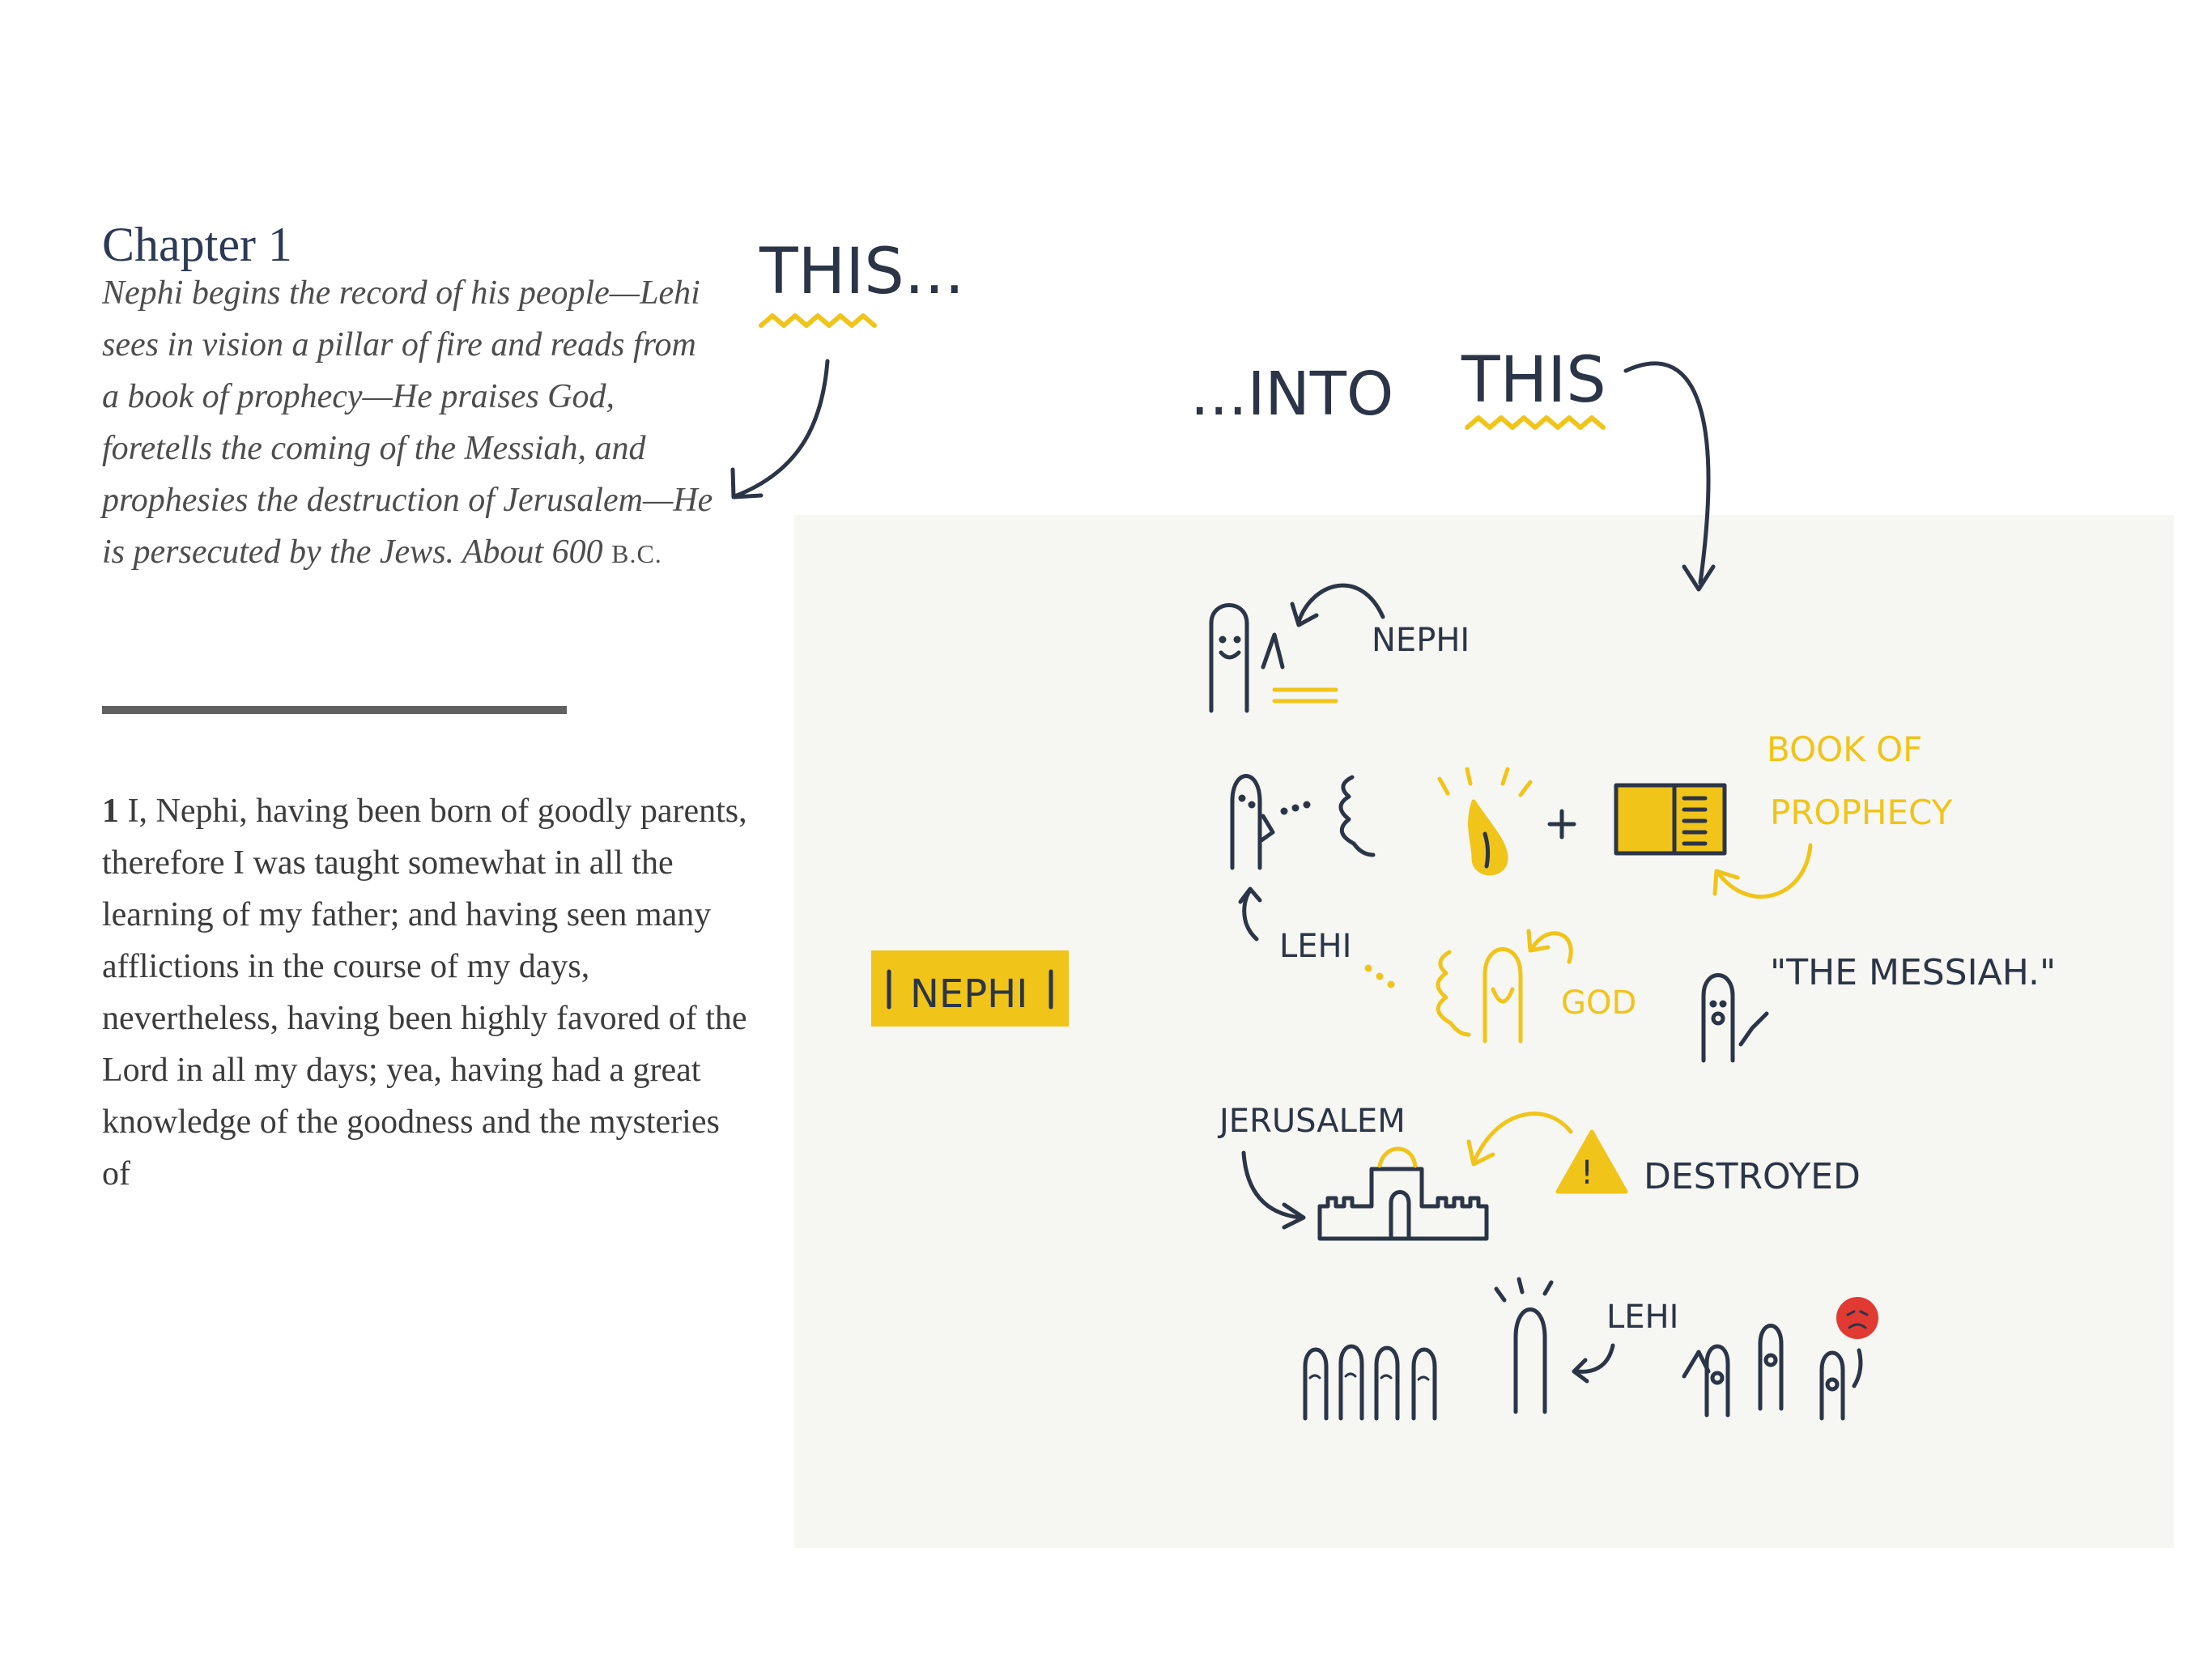 The width and height of the screenshot is (2212, 1658). I want to click on fire-icon, so click(1488, 837).